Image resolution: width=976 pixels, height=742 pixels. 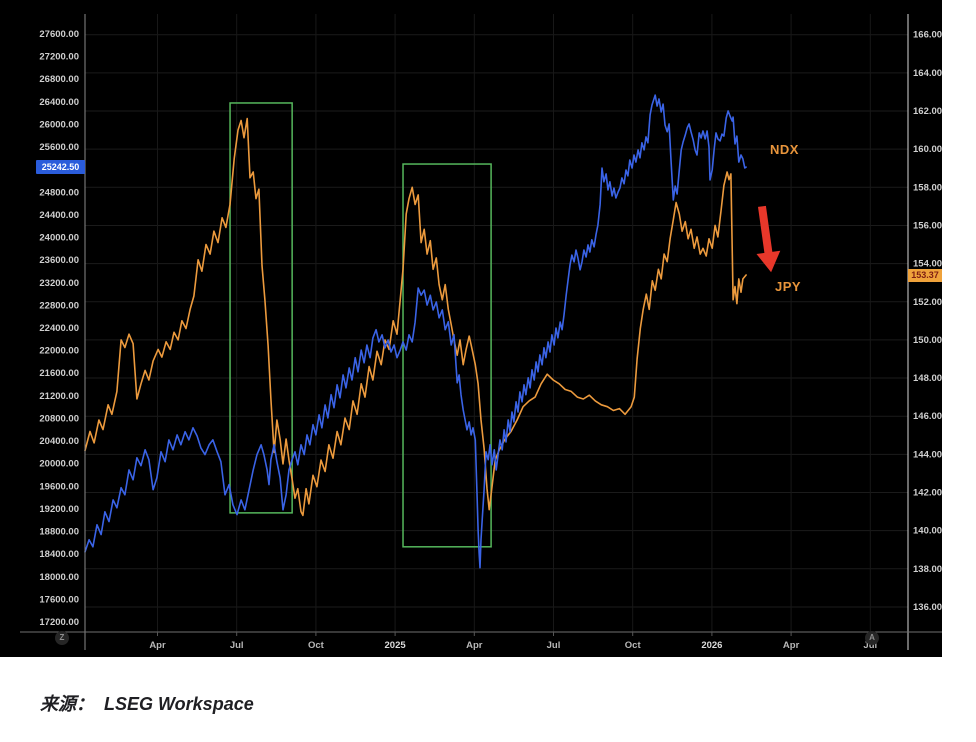 What do you see at coordinates (59, 577) in the screenshot?
I see `left-axis-tick: 18000.00` at bounding box center [59, 577].